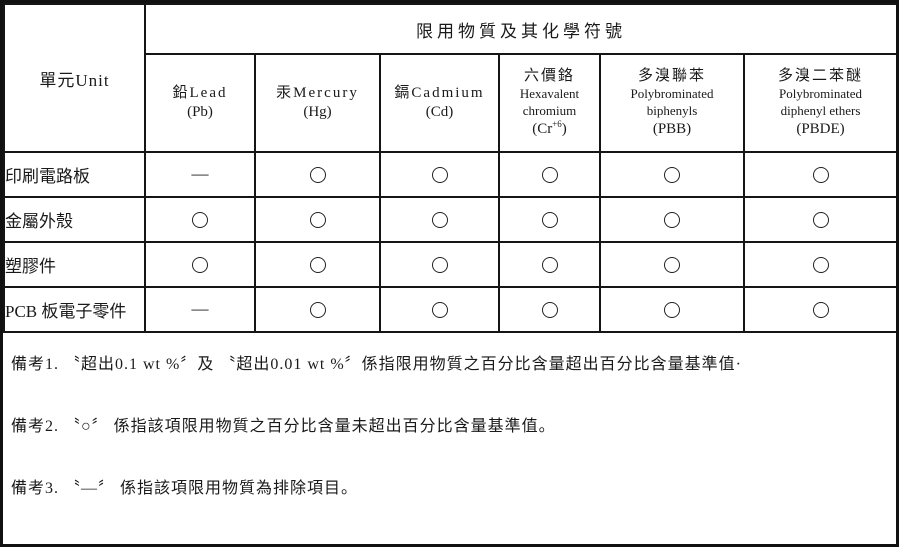 The image size is (899, 547). Describe the element at coordinates (549, 110) in the screenshot. I see `header-line: chromium` at that location.